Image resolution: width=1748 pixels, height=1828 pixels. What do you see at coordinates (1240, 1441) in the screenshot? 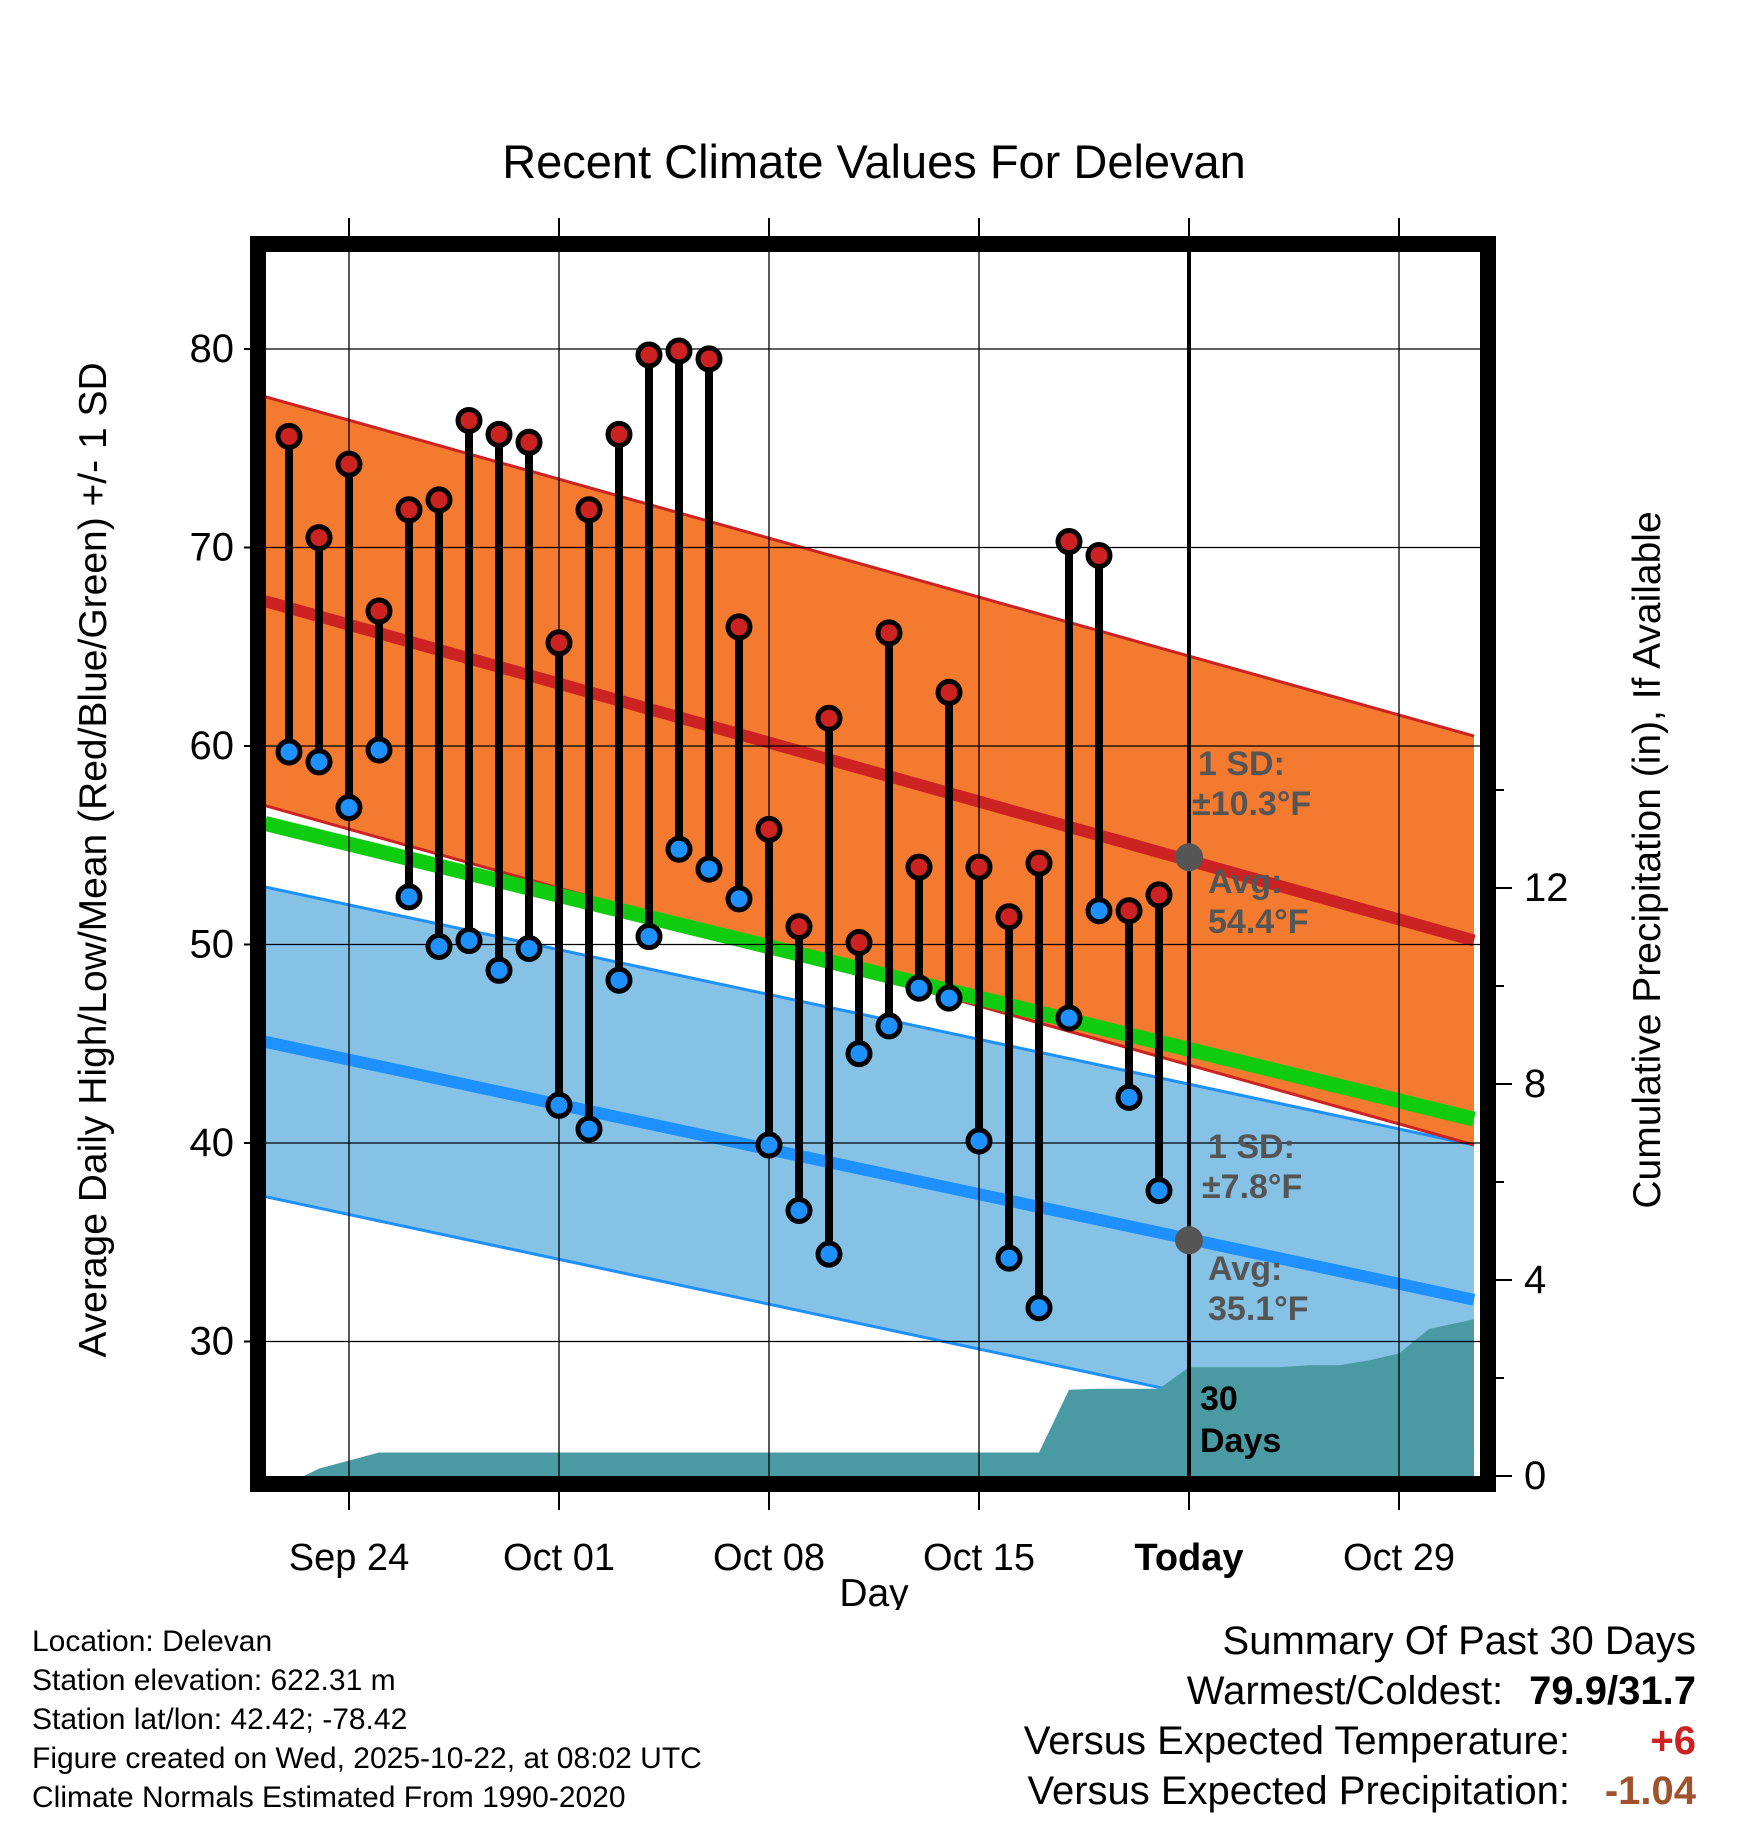
I see `days-label: Days` at bounding box center [1240, 1441].